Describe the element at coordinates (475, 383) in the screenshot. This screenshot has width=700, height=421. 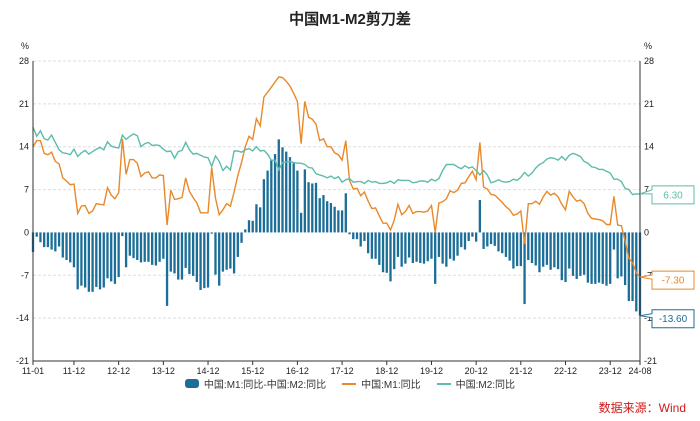
I see `legend-item-m2: 中国:M2:同比` at that location.